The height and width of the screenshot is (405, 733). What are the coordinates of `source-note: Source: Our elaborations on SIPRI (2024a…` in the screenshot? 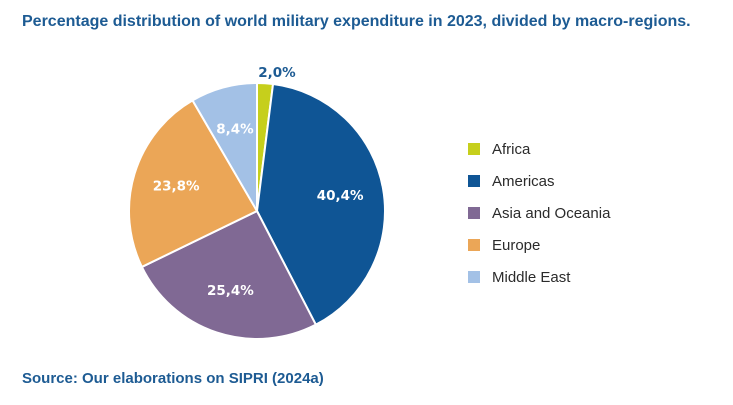 It's located at (173, 378).